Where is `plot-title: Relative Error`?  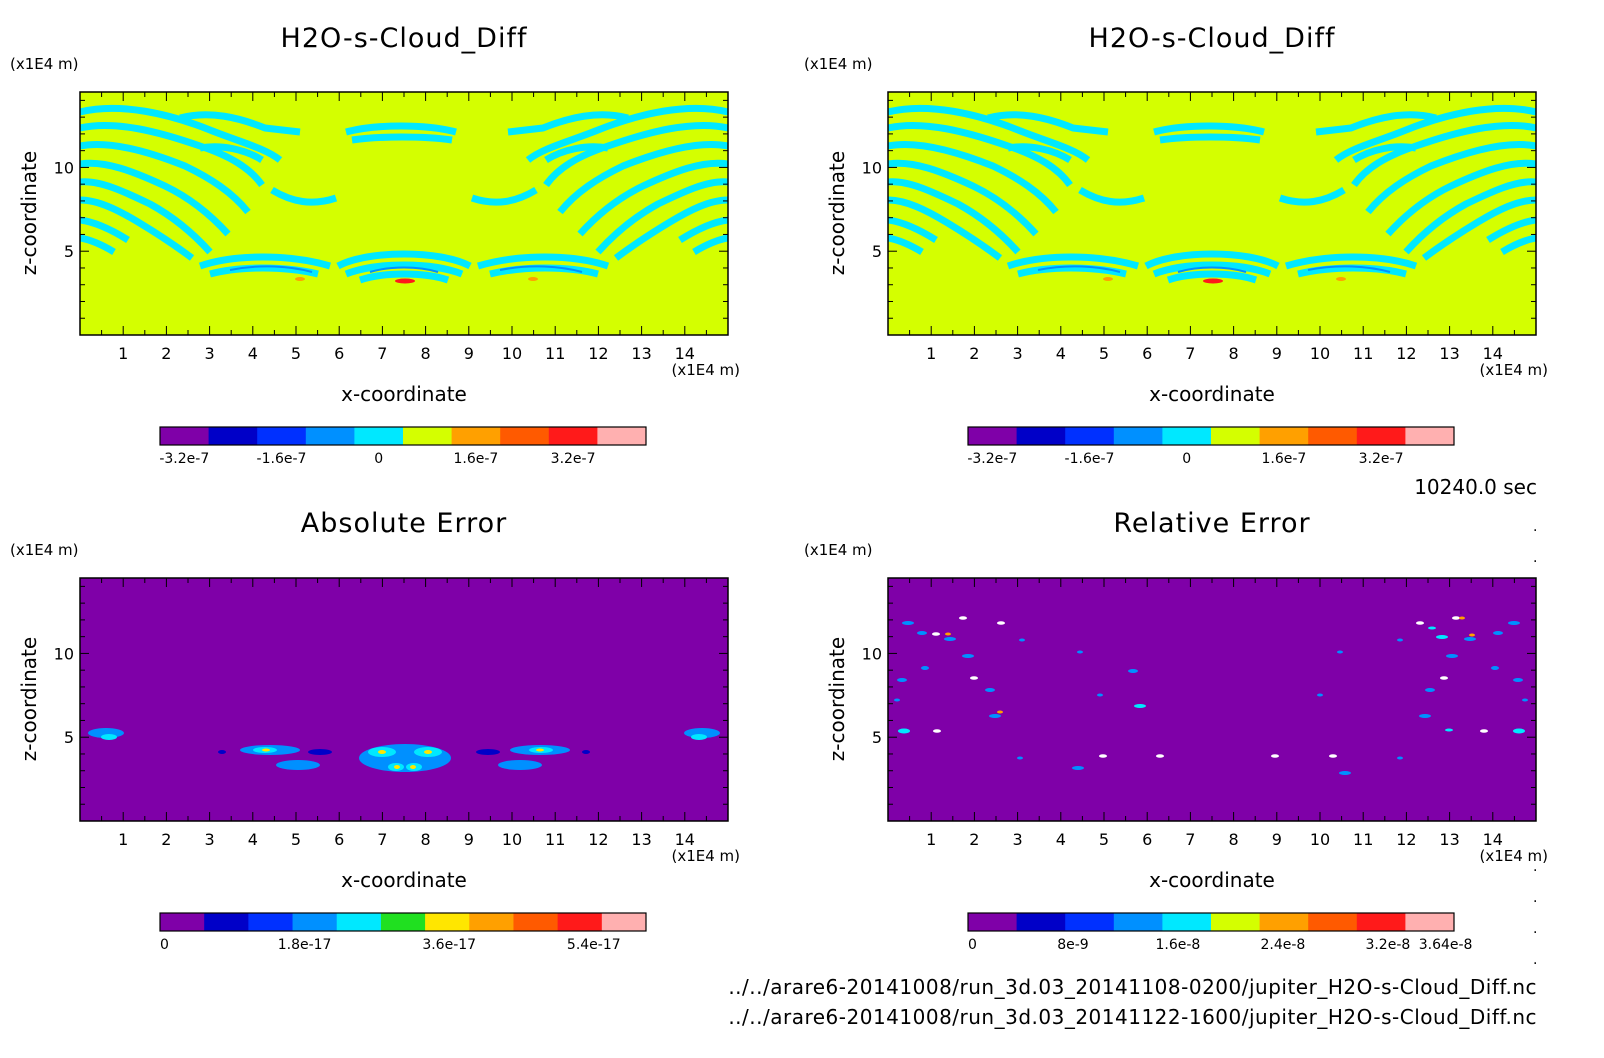
plot-title: Relative Error is located at coordinates (1211, 523).